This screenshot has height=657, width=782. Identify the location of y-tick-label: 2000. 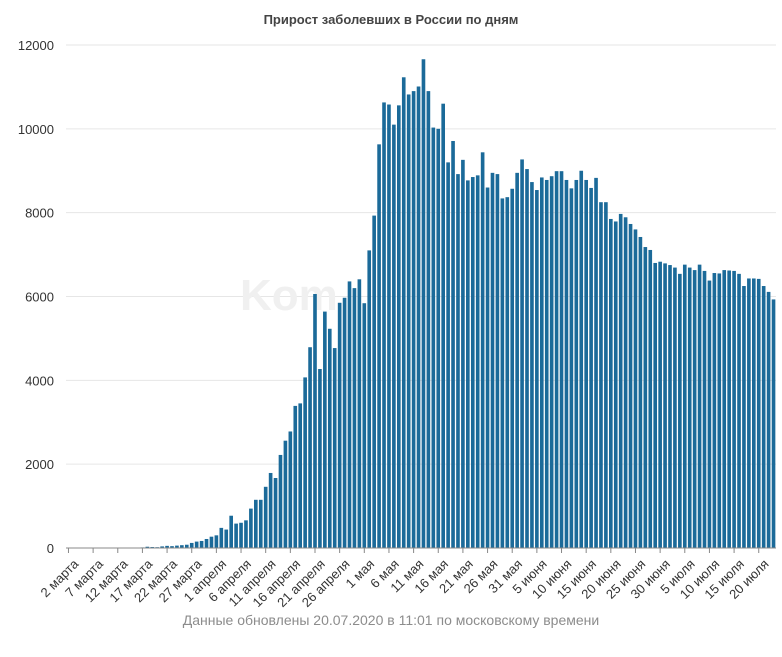
(39, 464).